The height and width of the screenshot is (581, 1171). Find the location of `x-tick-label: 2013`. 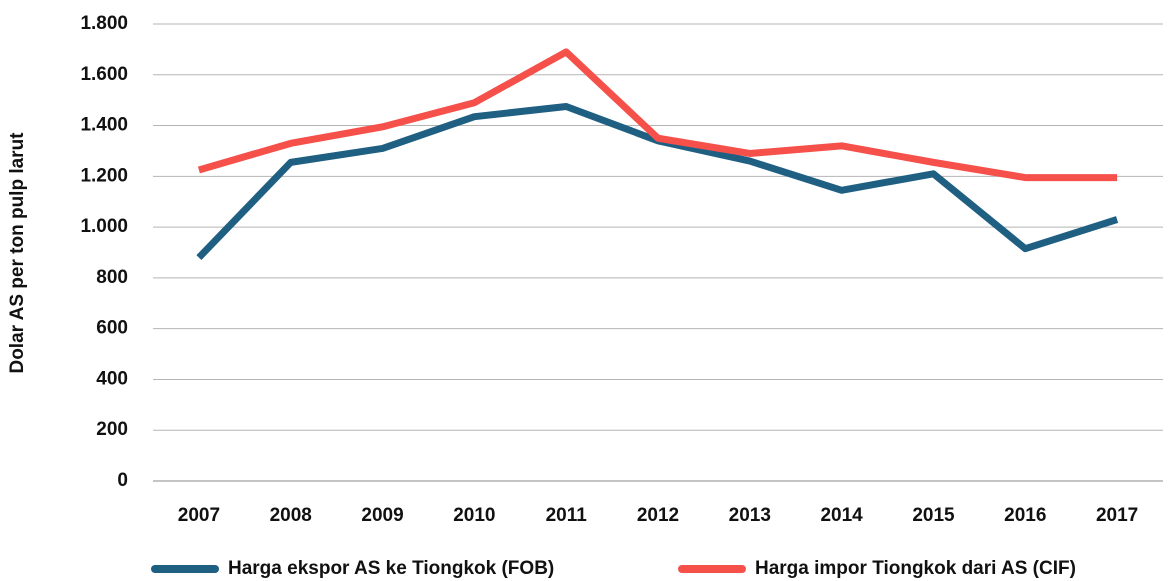

x-tick-label: 2013 is located at coordinates (750, 515).